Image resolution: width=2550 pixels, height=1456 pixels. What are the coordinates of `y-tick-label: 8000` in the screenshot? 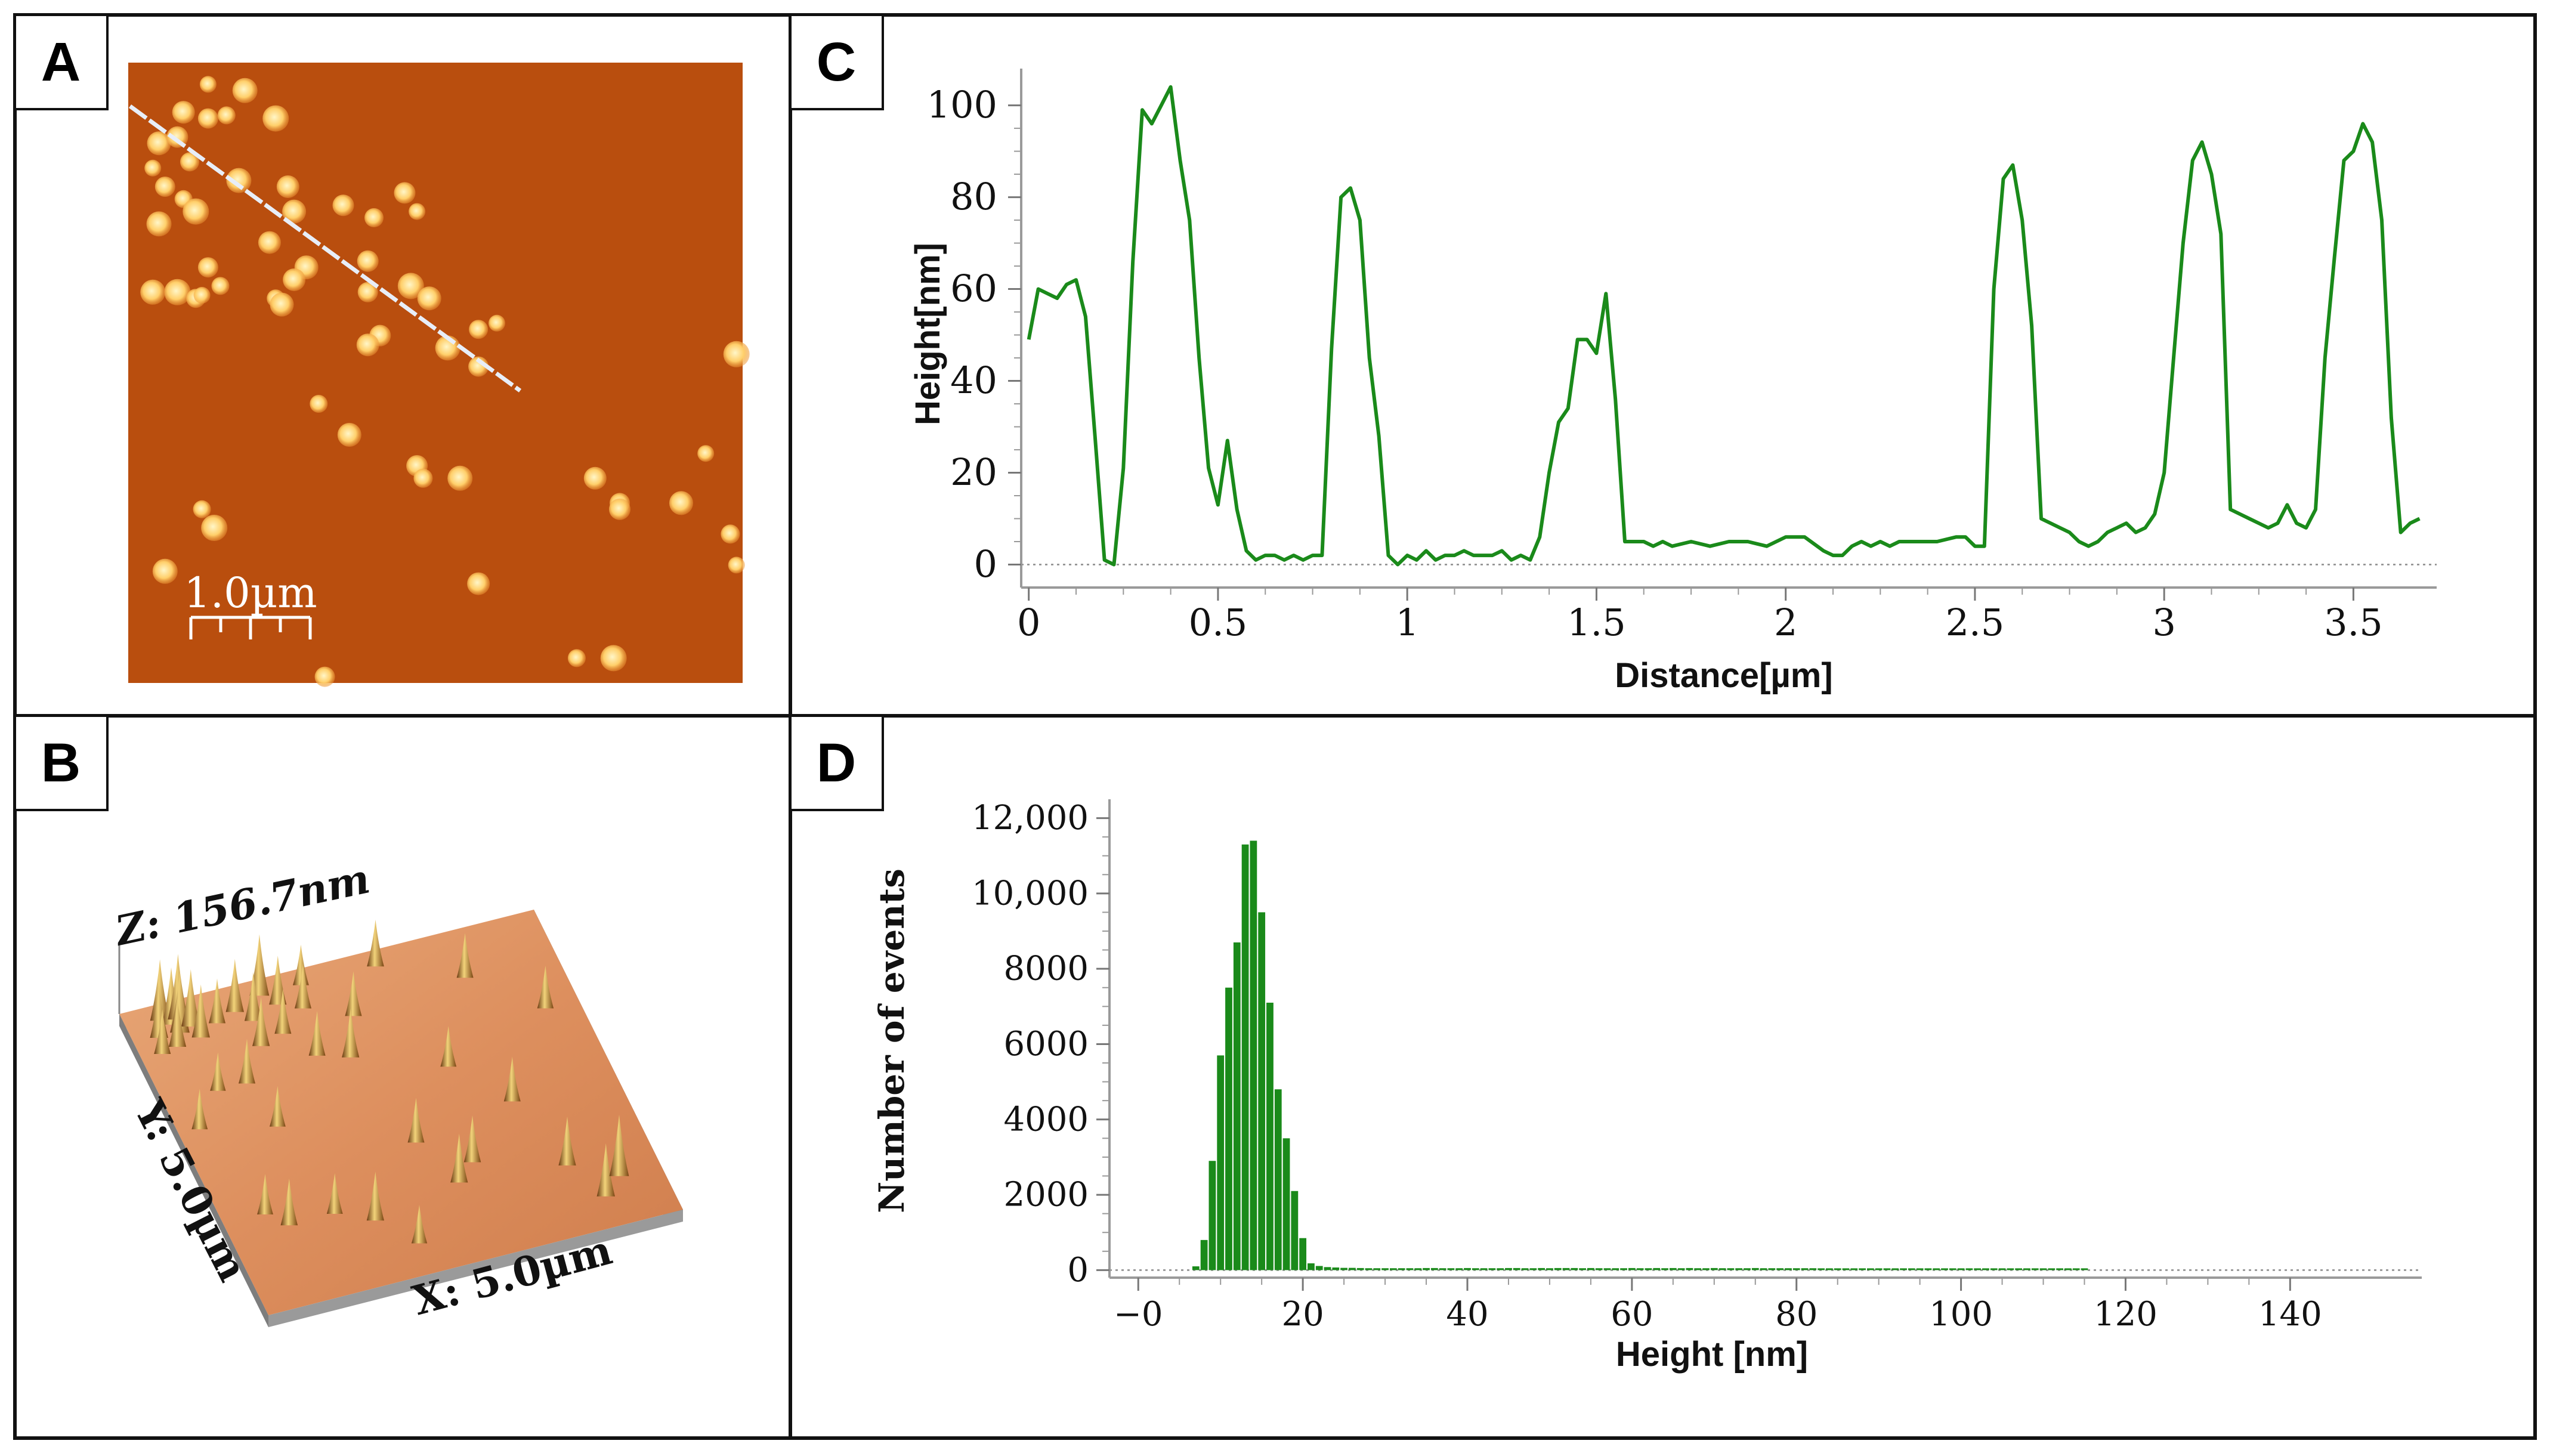 It's located at (1046, 969).